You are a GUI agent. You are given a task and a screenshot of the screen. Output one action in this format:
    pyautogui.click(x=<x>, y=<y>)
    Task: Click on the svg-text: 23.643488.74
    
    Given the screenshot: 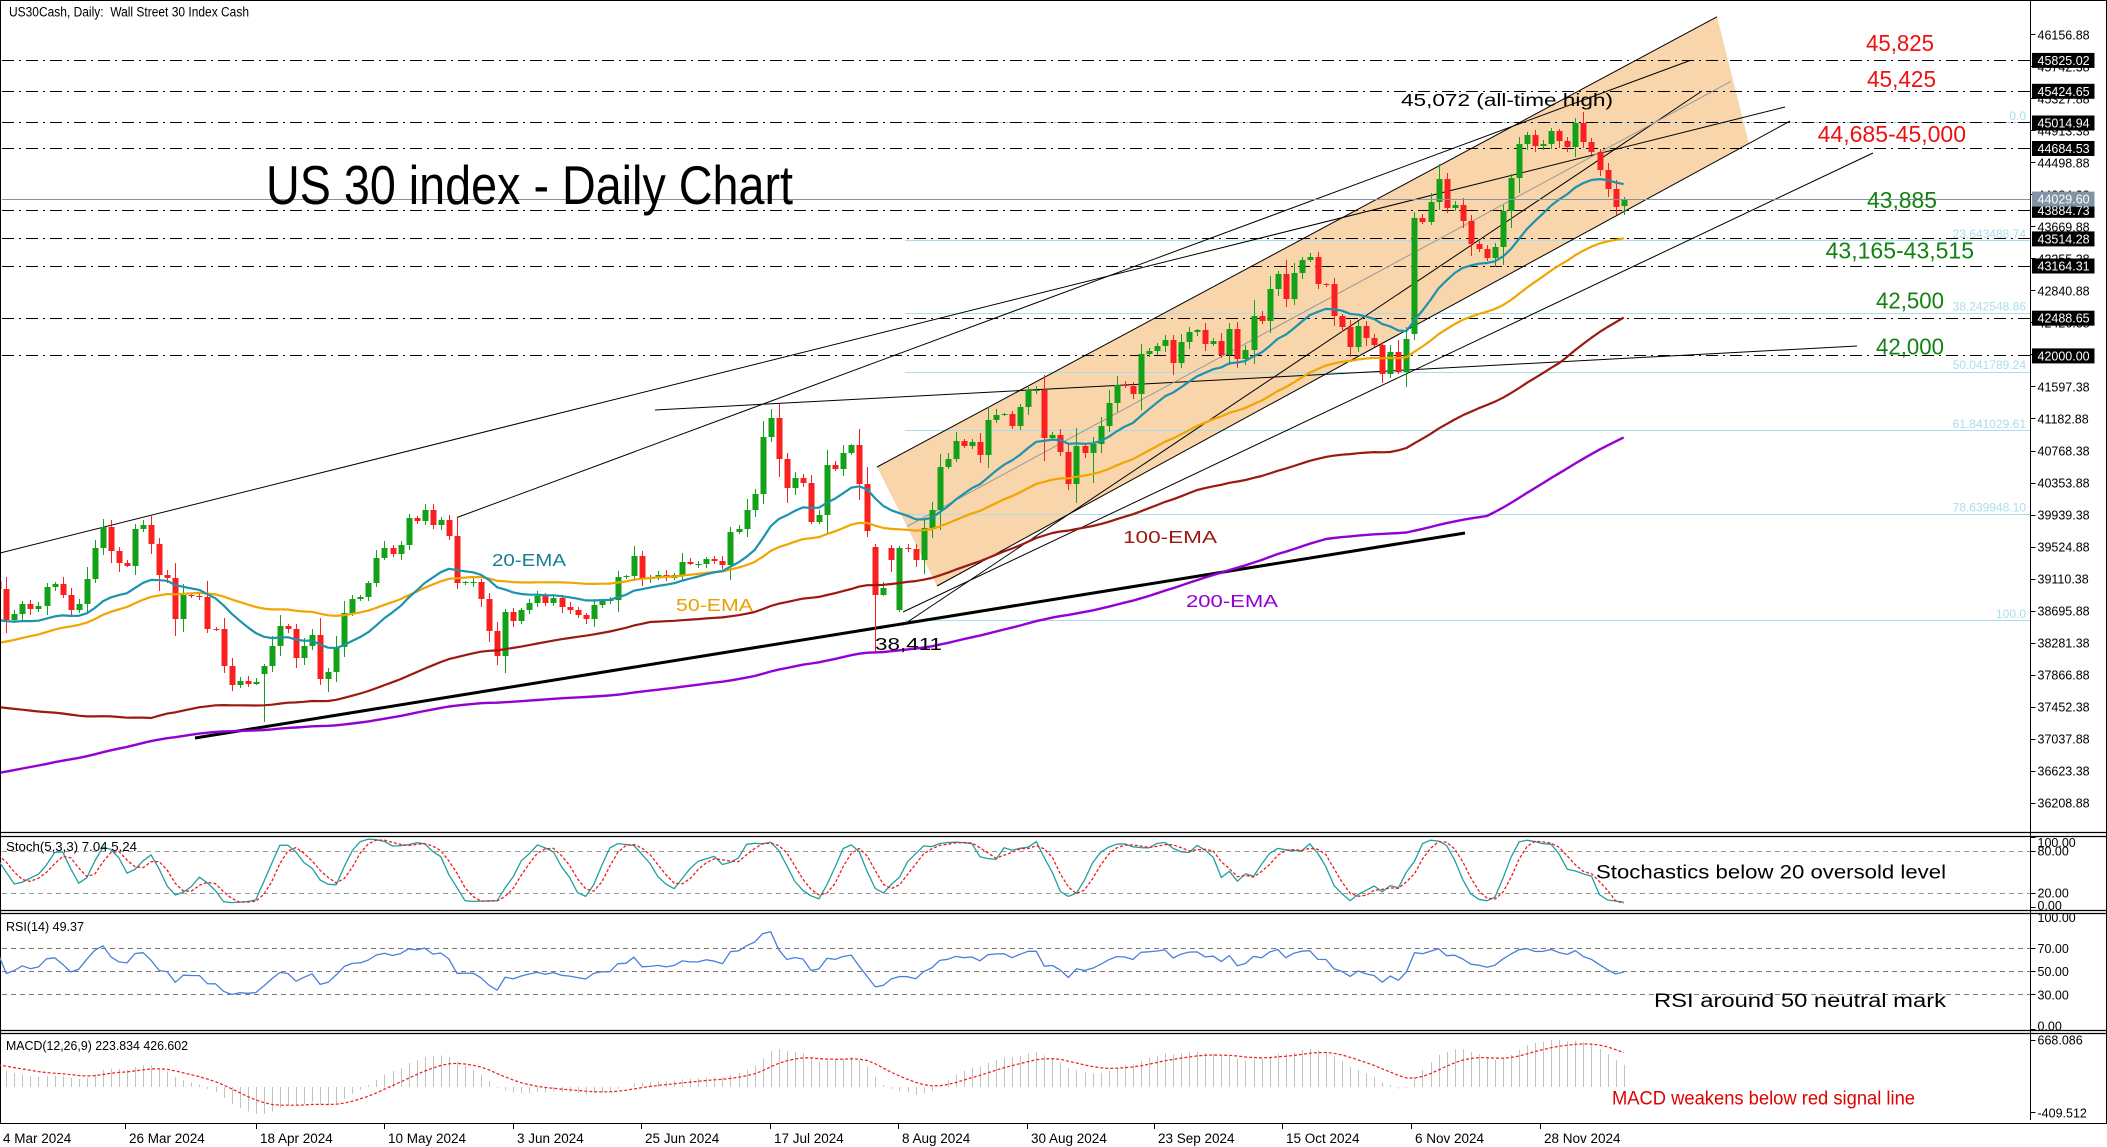 What is the action you would take?
    pyautogui.click(x=1990, y=234)
    